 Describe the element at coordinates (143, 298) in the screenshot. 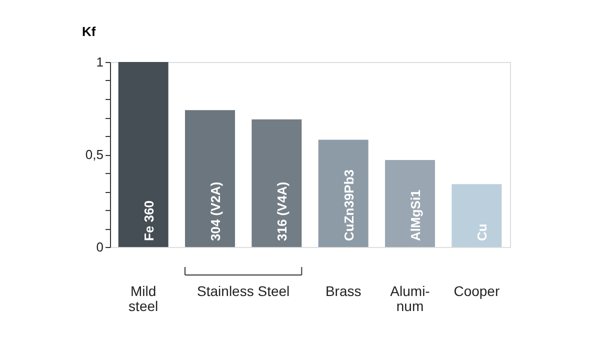

I see `text: Mild steel` at that location.